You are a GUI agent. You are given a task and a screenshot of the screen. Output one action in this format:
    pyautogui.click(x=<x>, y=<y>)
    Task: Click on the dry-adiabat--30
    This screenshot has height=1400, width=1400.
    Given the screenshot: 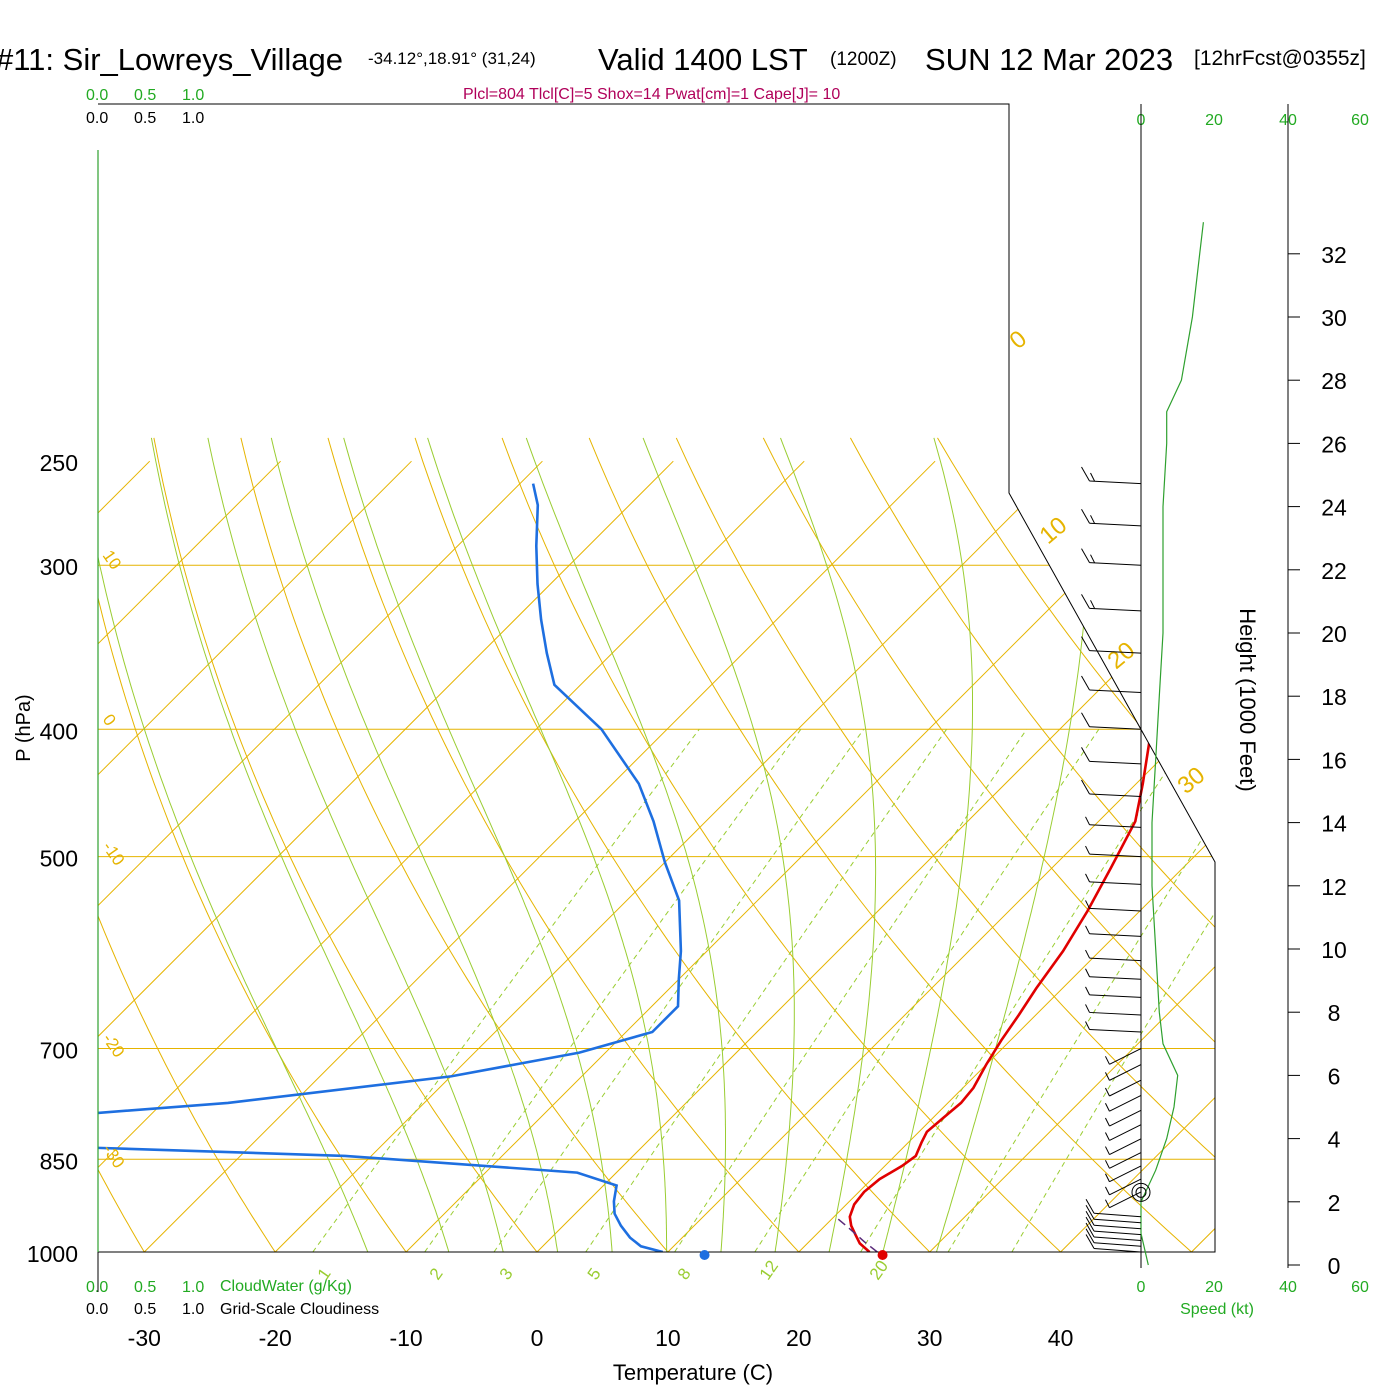 What is the action you would take?
    pyautogui.click(x=130, y=844)
    